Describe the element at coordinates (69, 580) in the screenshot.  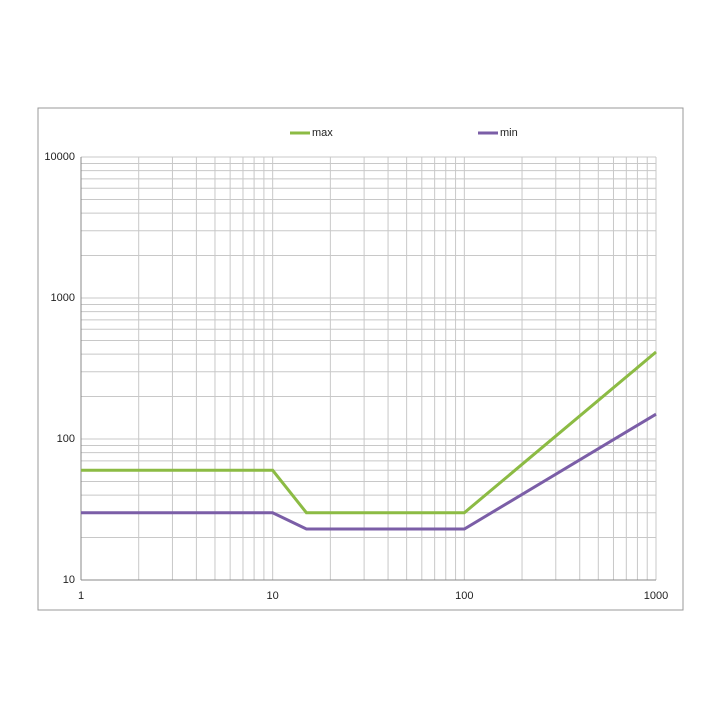
I see `y-tick-label: 10` at that location.